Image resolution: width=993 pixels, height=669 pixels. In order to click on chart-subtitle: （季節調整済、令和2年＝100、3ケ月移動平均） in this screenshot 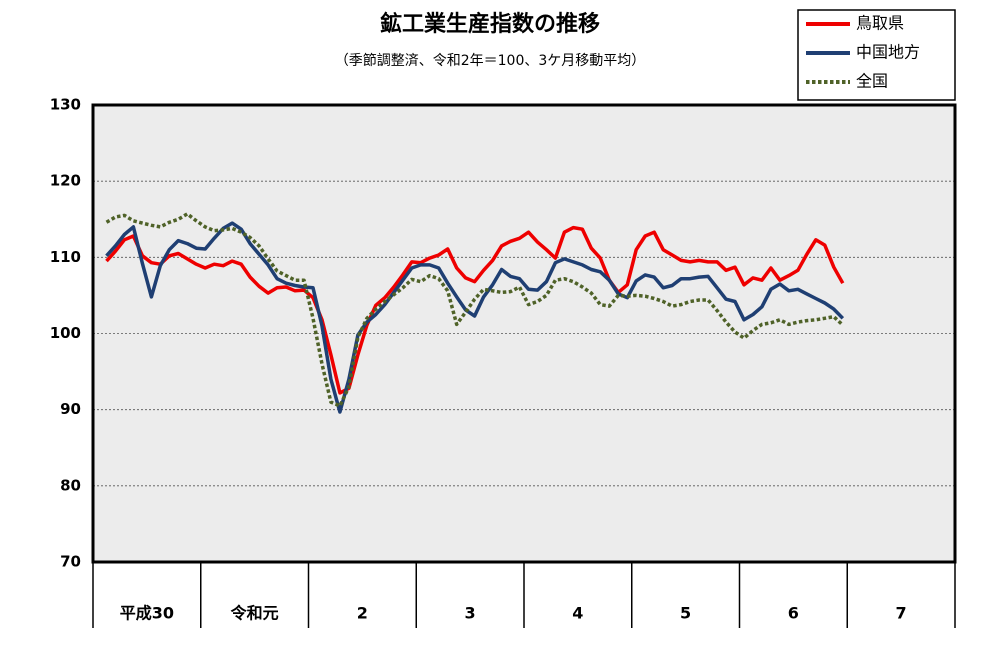, I will do `click(490, 60)`.